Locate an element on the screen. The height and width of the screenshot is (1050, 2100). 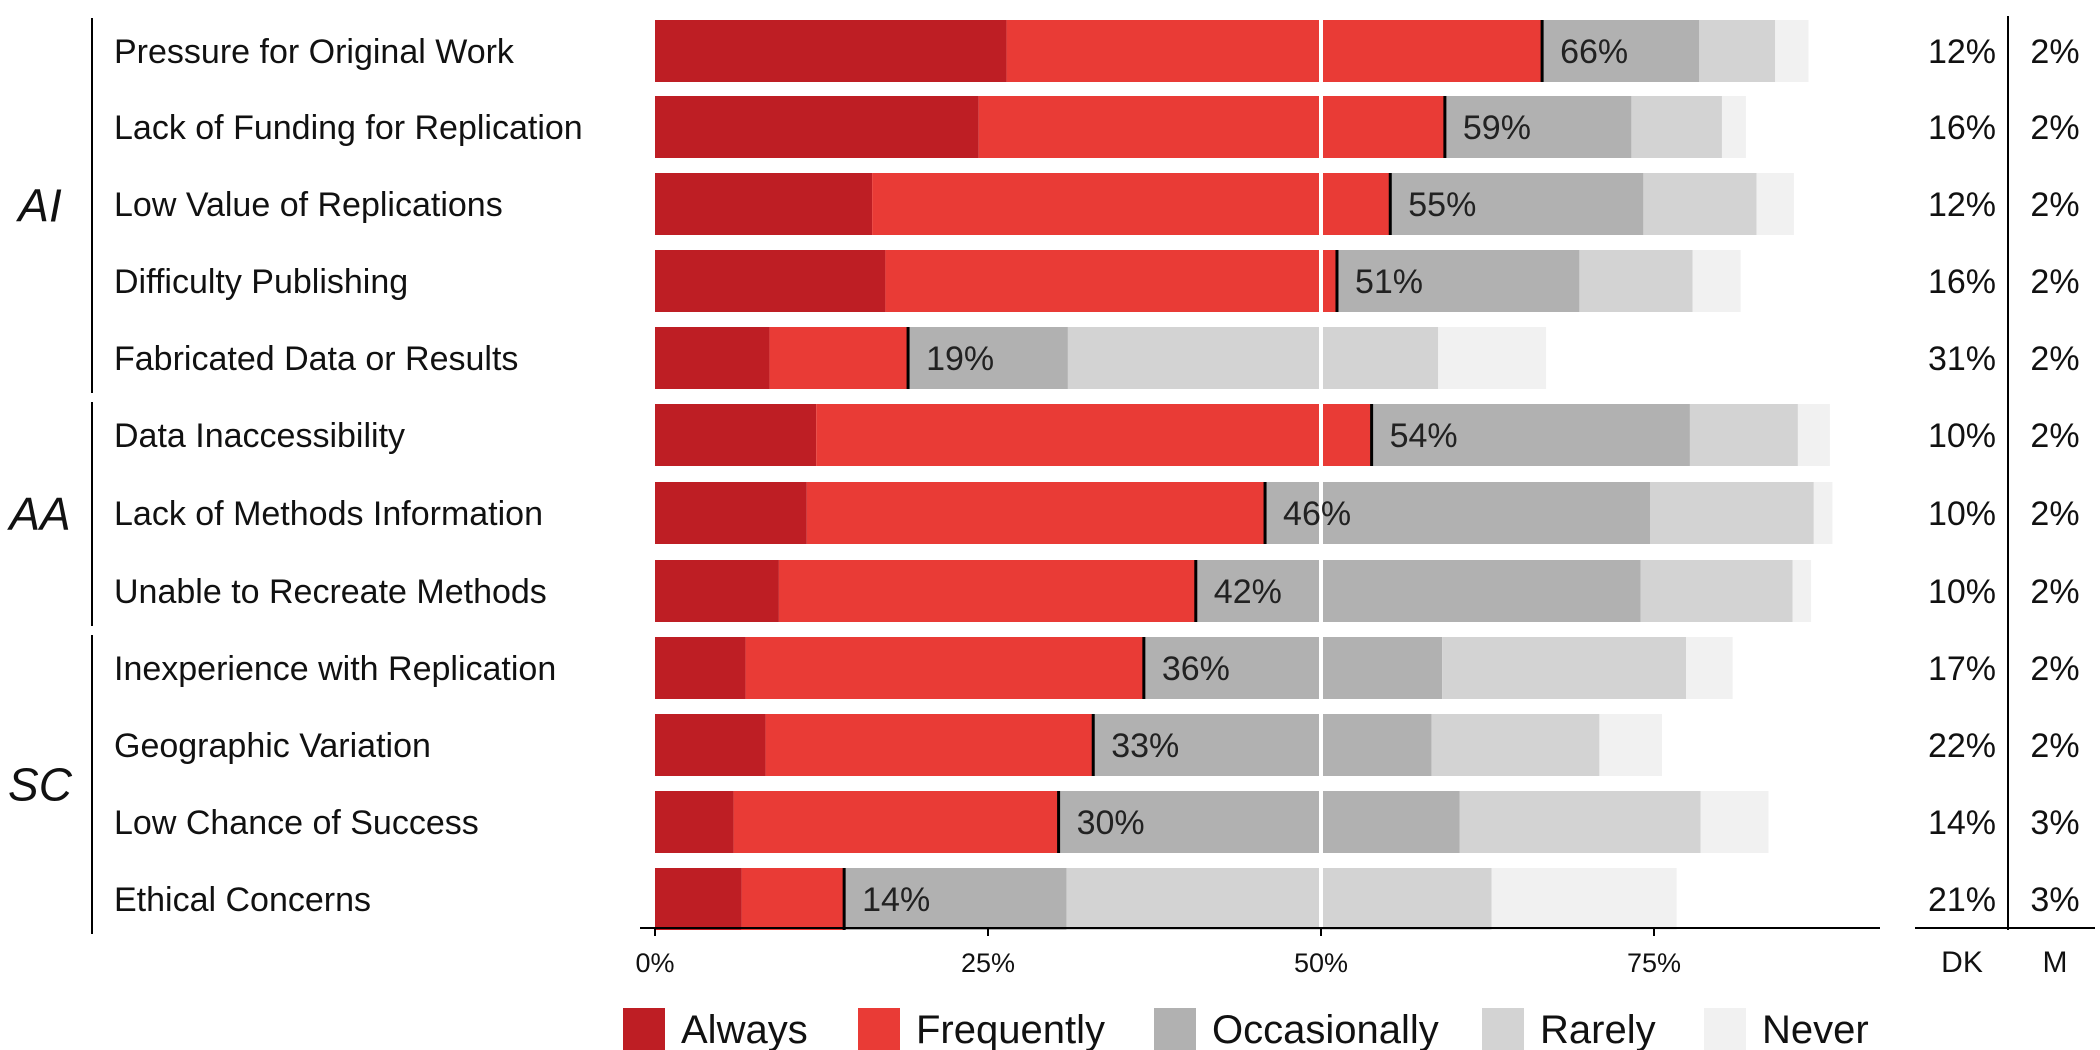
percent-label: 33% is located at coordinates (1145, 746).